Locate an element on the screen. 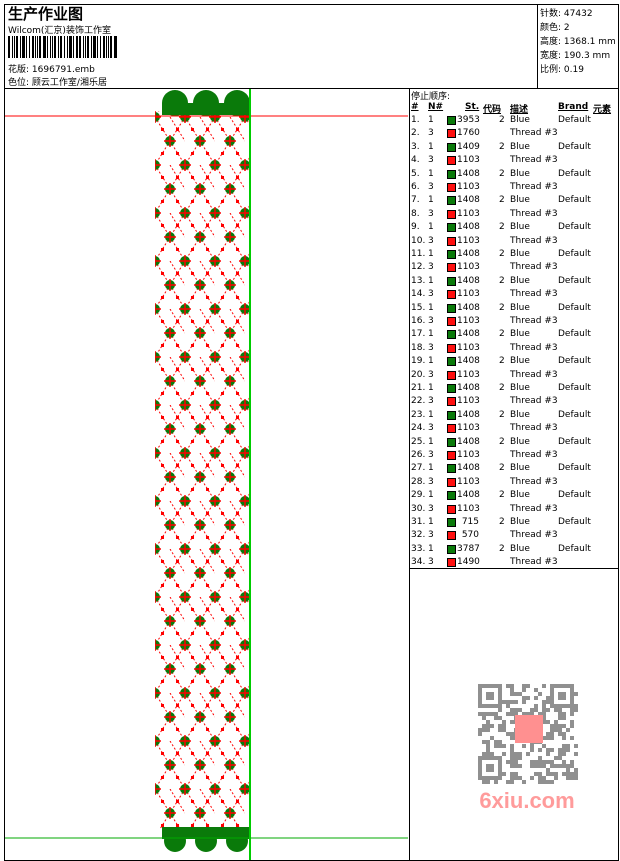 This screenshot has width=620, height=861. stop-row: 15. 1 1408 2 Blue Default is located at coordinates (513, 309).